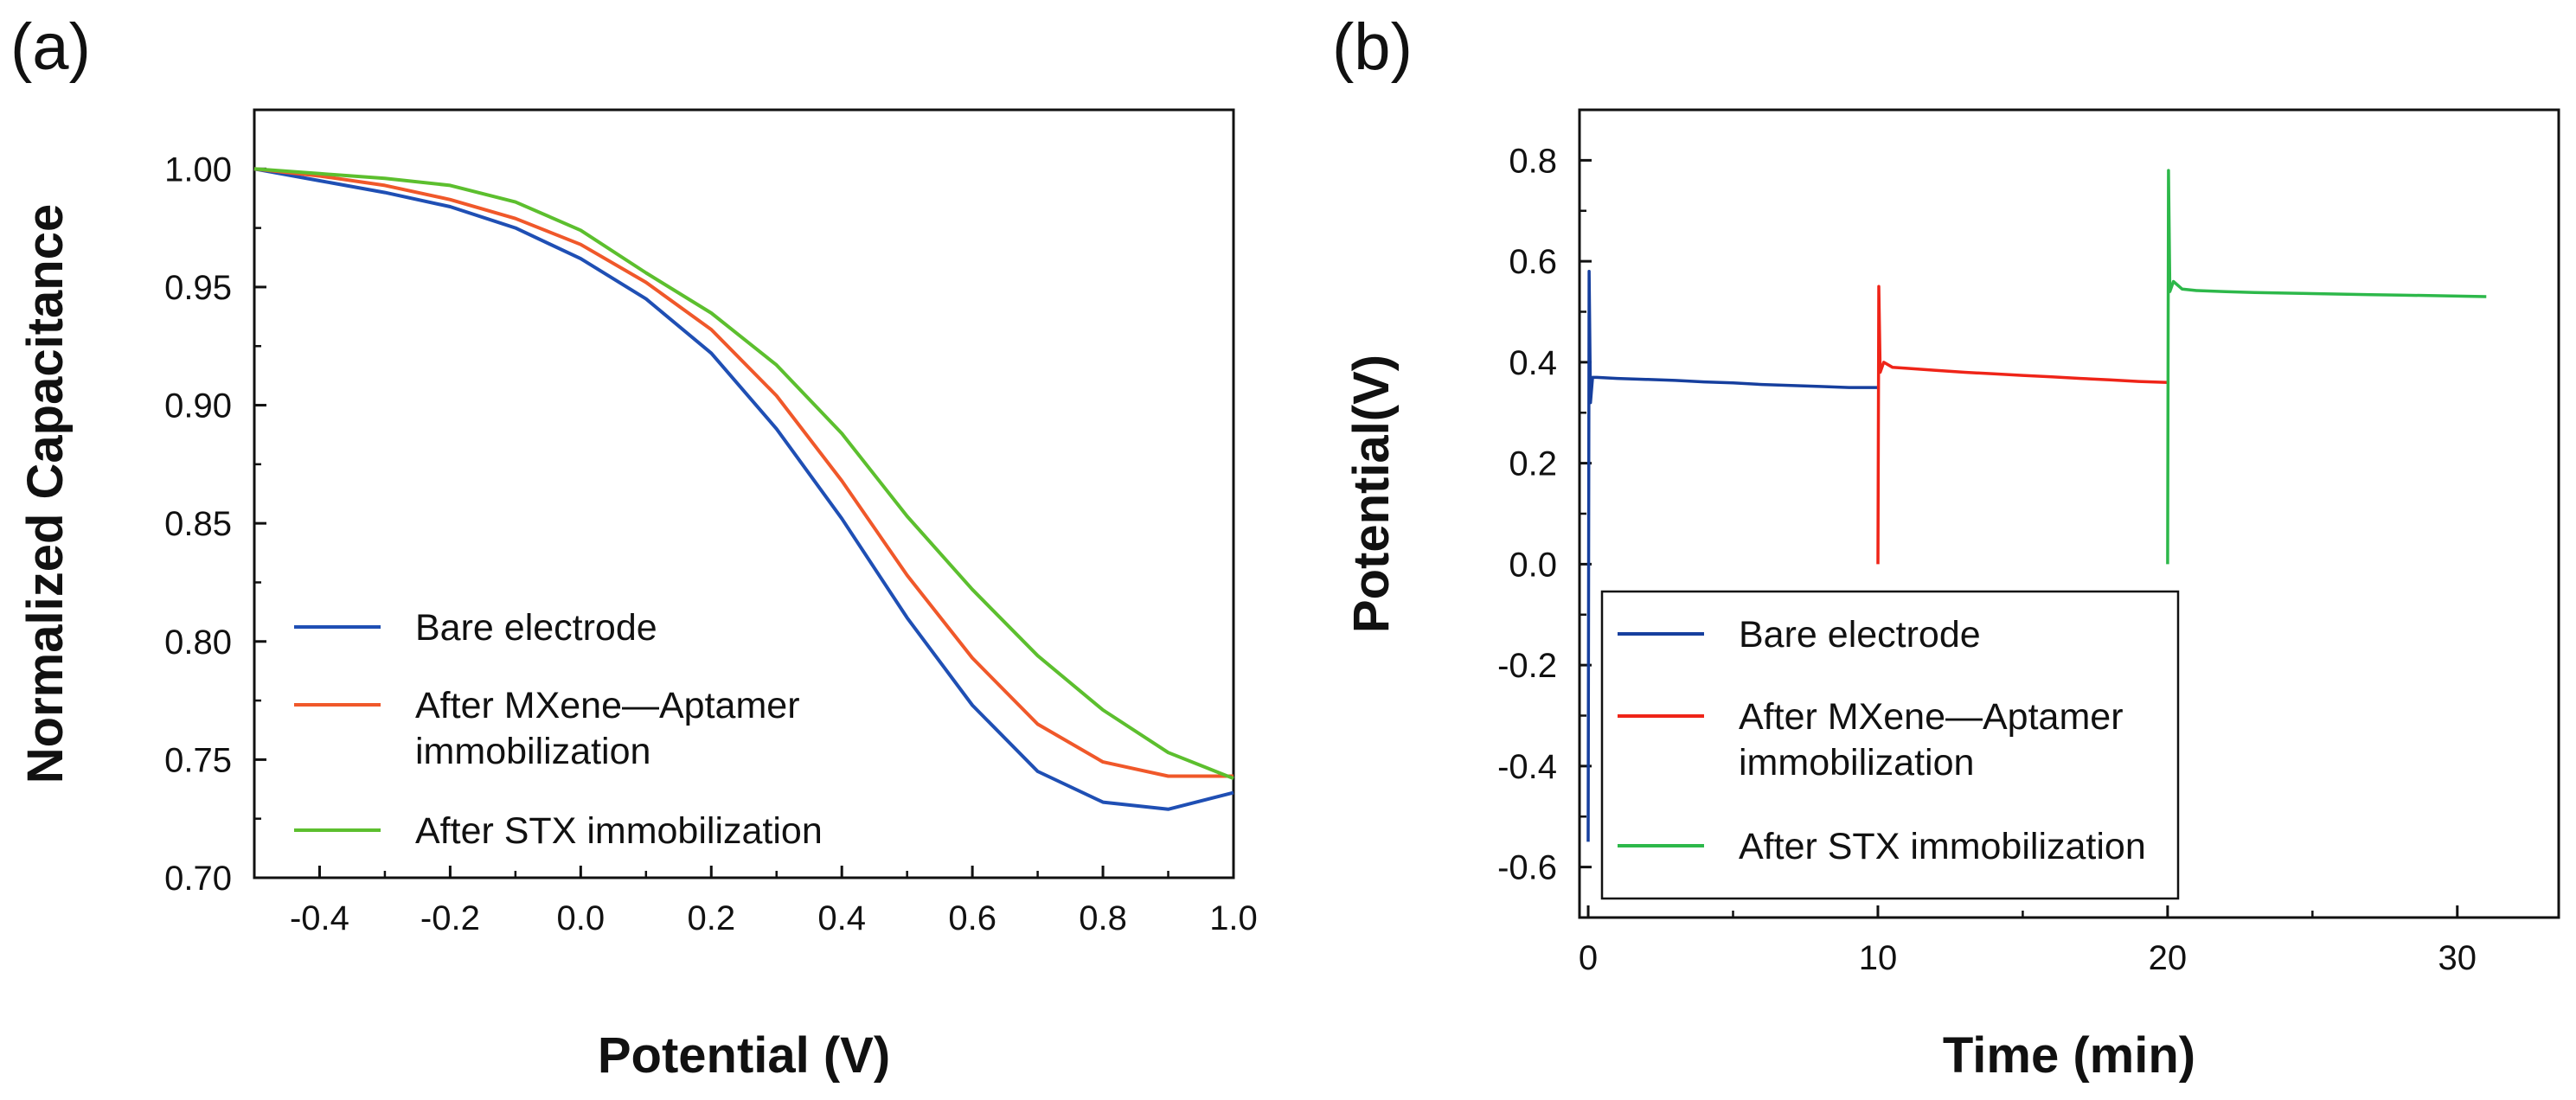 The height and width of the screenshot is (1100, 2576). Describe the element at coordinates (50, 47) in the screenshot. I see `panel-a-label: (a)` at that location.